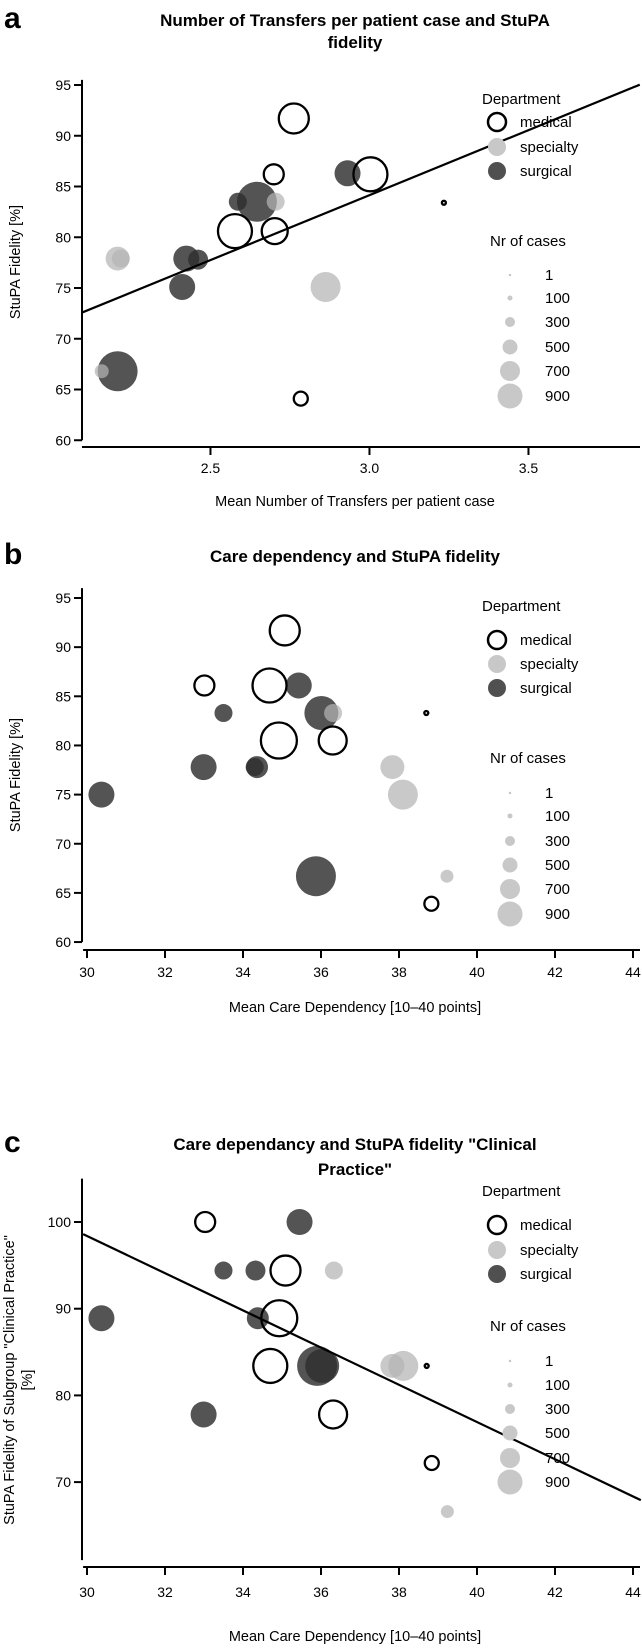 The image size is (642, 1652). Describe the element at coordinates (12, 18) in the screenshot. I see `panel-label: a` at that location.